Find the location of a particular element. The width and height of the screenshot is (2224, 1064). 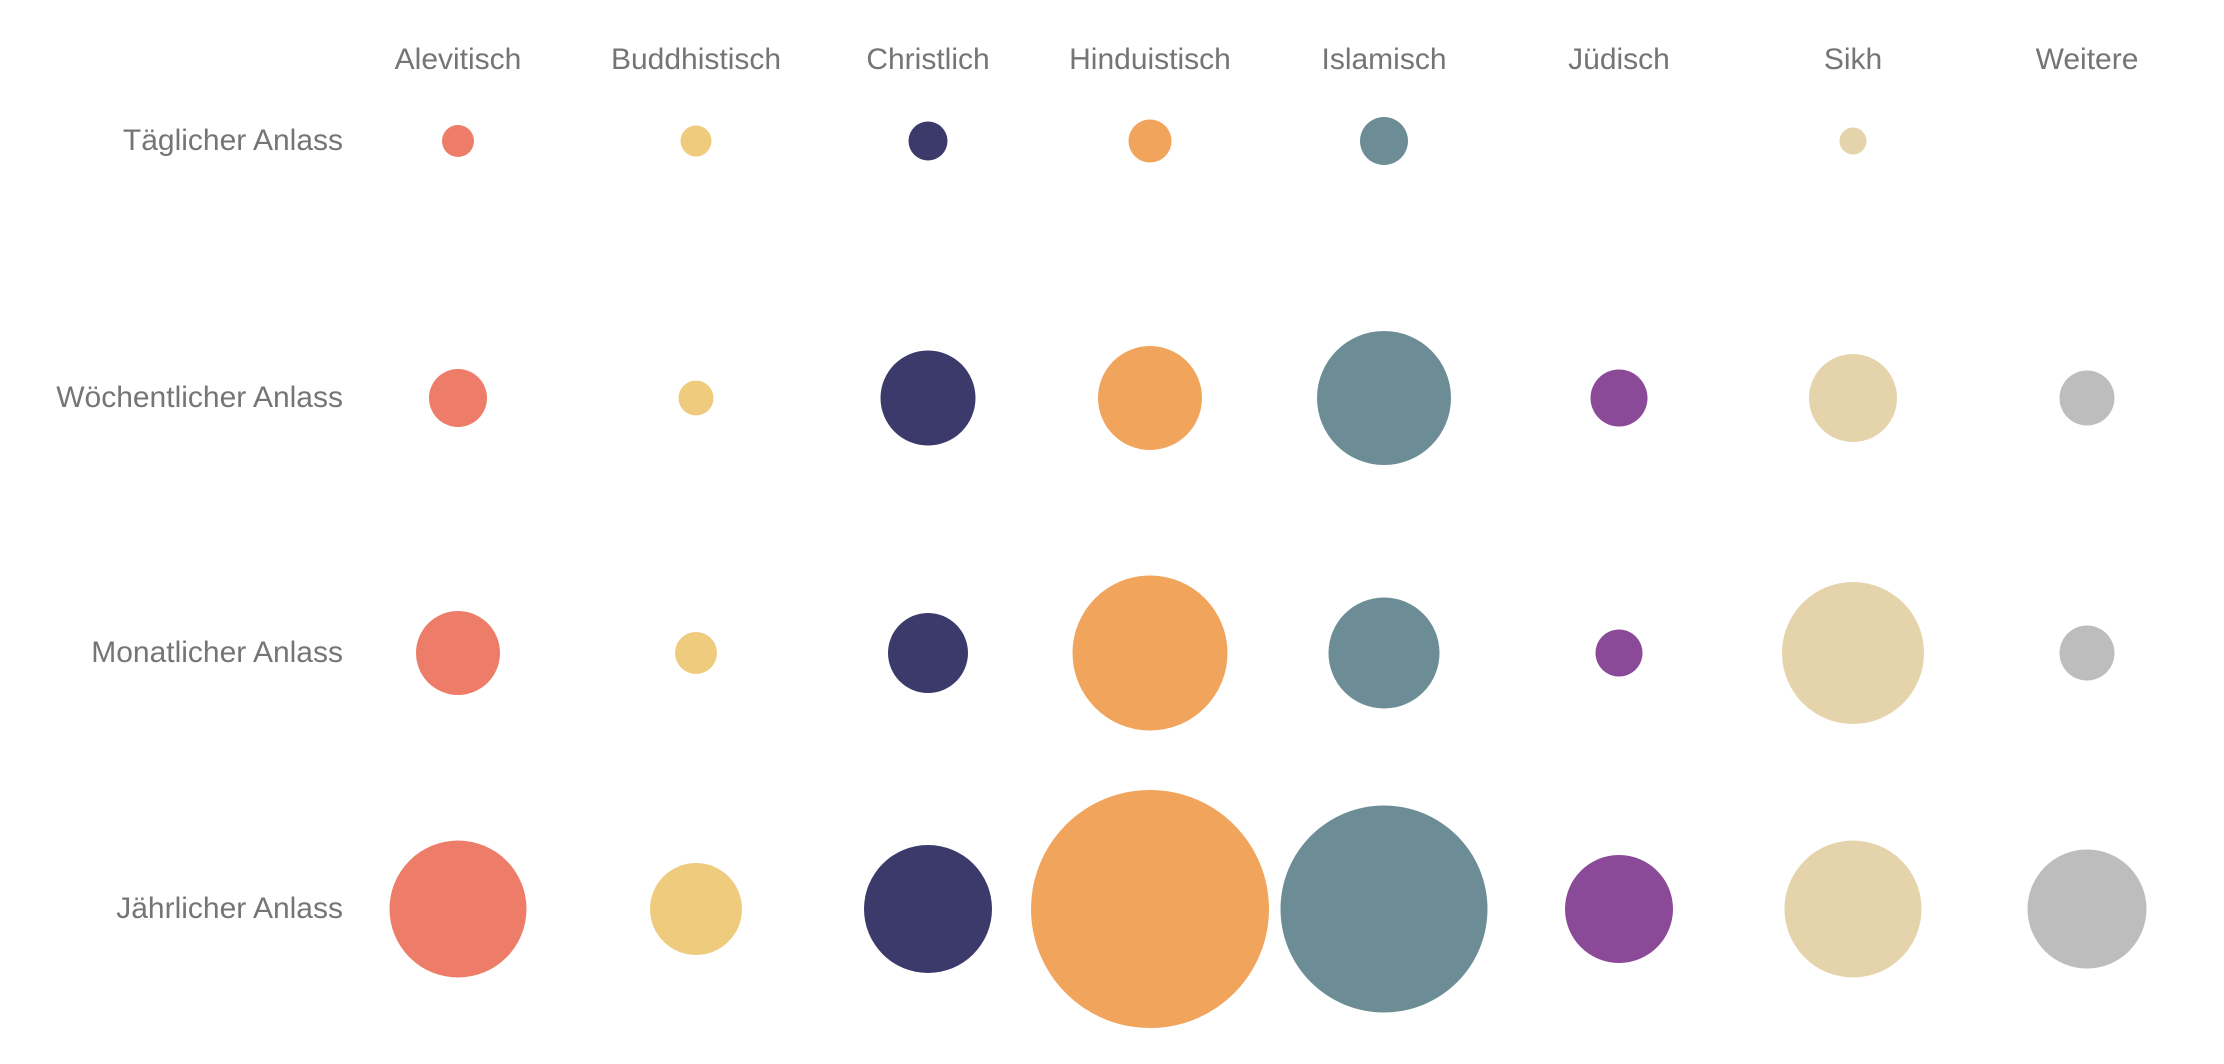

bubble-monatlicher-anlass-hinduistisch is located at coordinates (1150, 653).